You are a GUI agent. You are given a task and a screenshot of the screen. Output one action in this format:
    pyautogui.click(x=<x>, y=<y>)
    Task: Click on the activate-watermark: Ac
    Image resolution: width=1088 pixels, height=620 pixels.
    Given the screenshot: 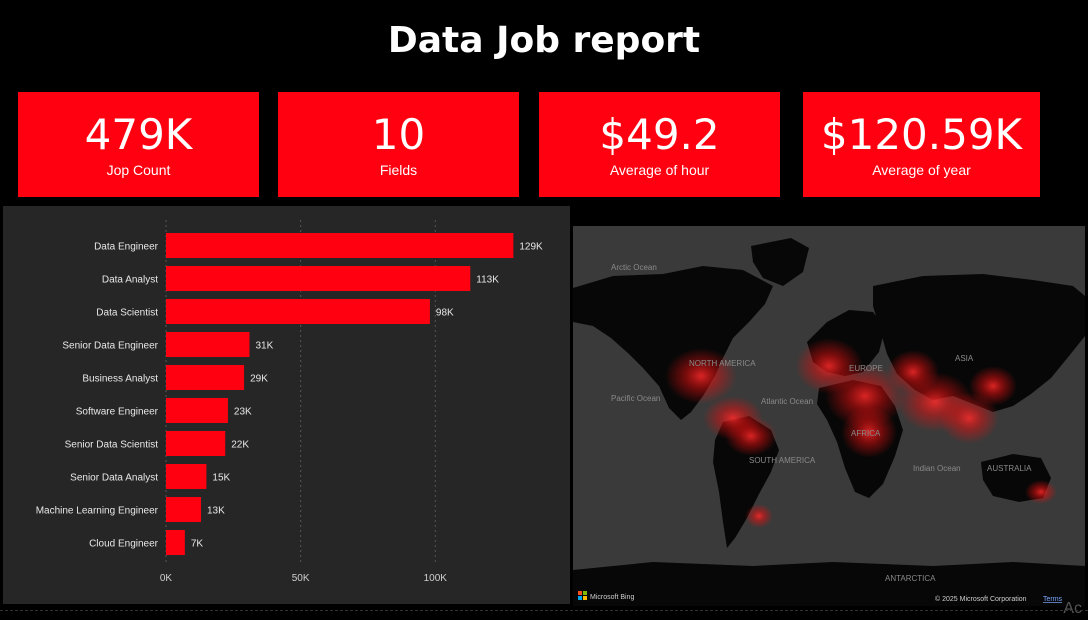 What is the action you would take?
    pyautogui.click(x=1072, y=608)
    